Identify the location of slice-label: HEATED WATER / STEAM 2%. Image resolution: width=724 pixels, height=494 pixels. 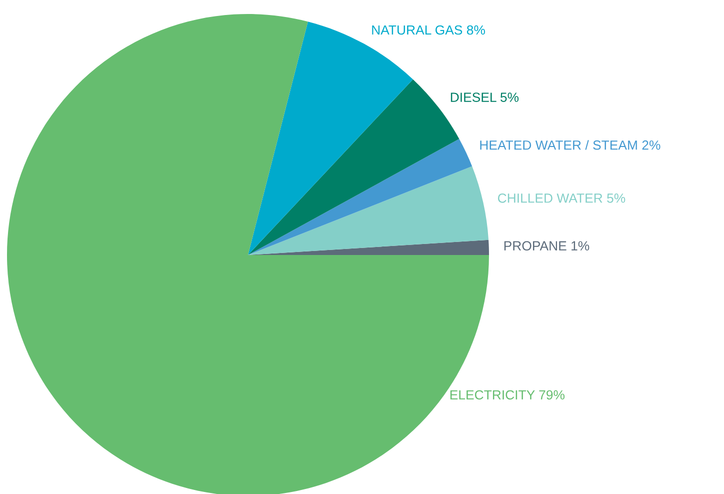
(570, 145).